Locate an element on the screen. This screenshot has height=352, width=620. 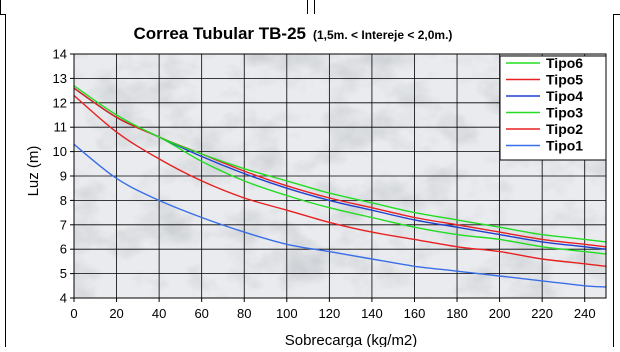
x-tick-label: 180 is located at coordinates (457, 313).